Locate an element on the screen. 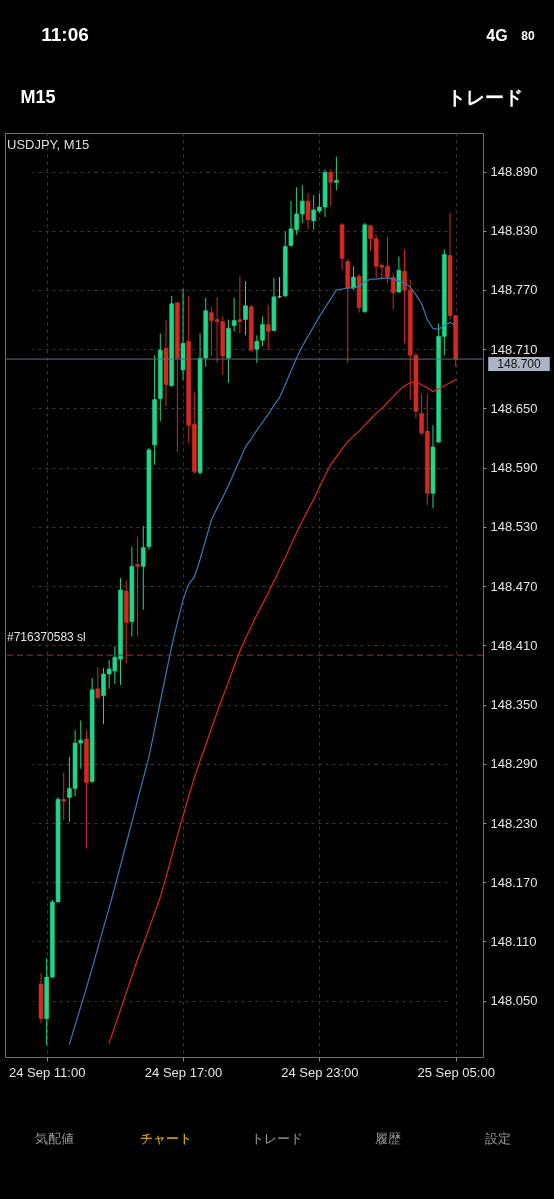  y-tick-label: 148.410 is located at coordinates (514, 645).